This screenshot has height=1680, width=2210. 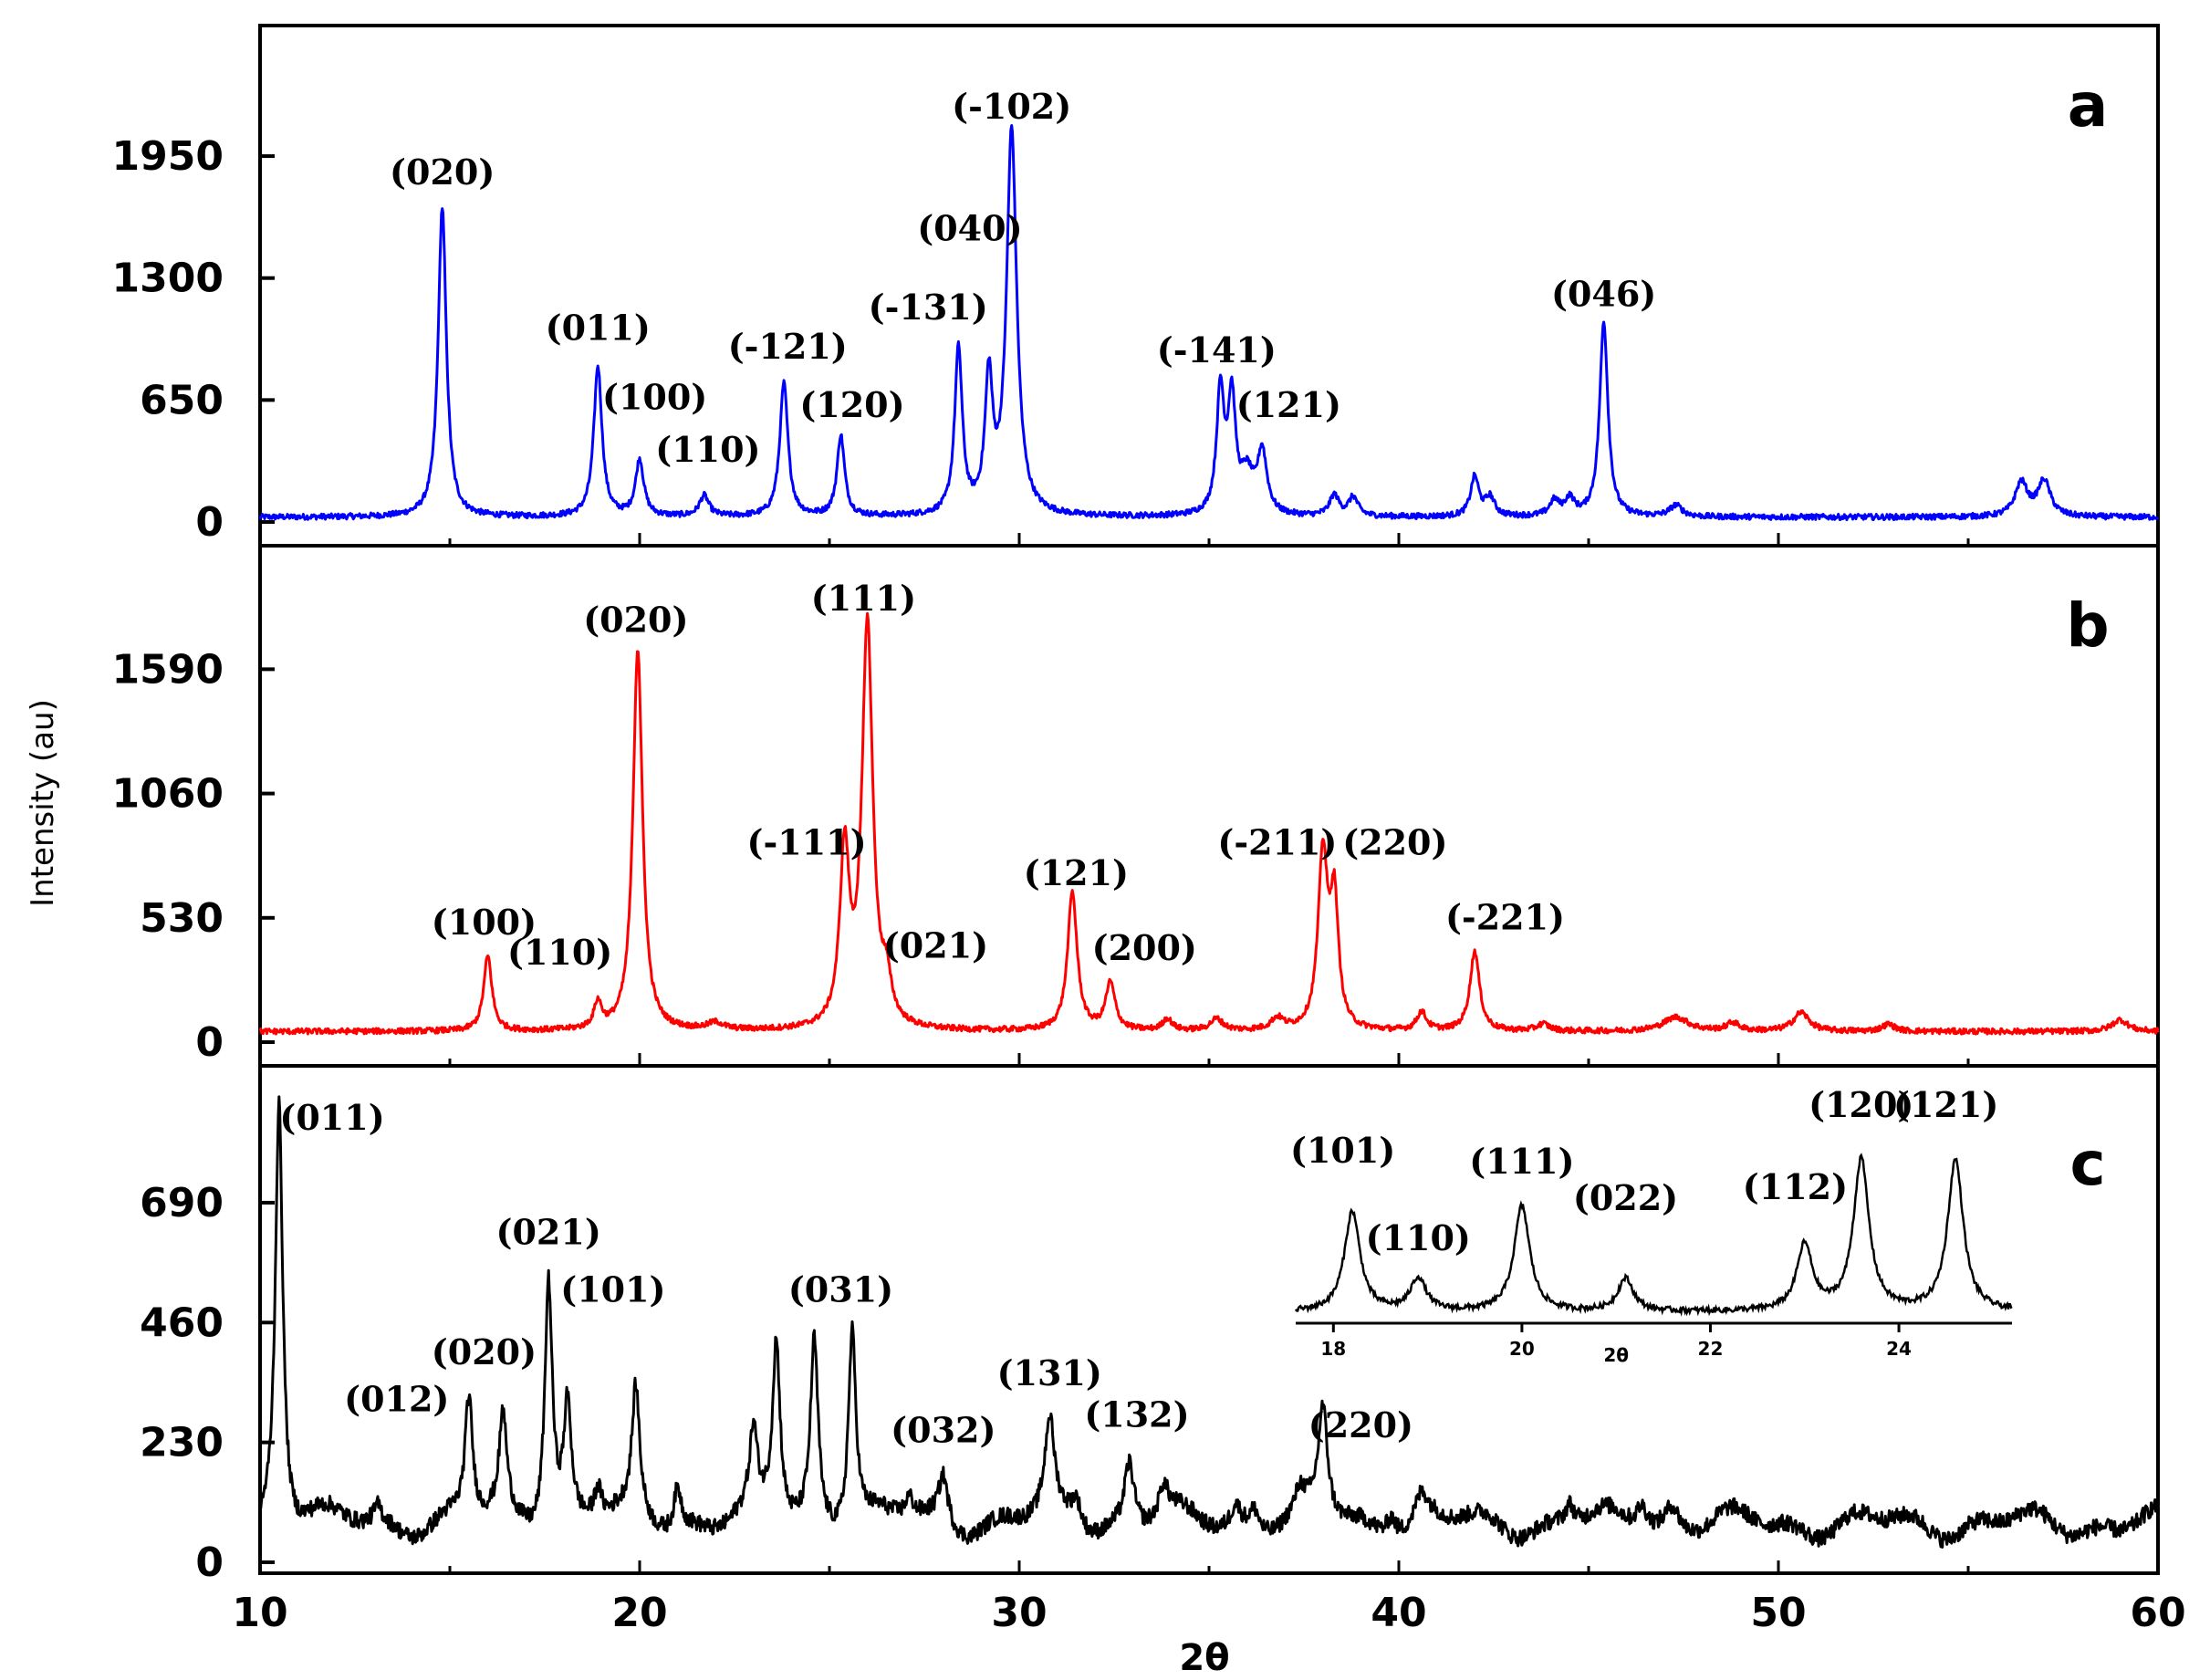 What do you see at coordinates (1277, 842) in the screenshot?
I see `peak-label: (-211)` at bounding box center [1277, 842].